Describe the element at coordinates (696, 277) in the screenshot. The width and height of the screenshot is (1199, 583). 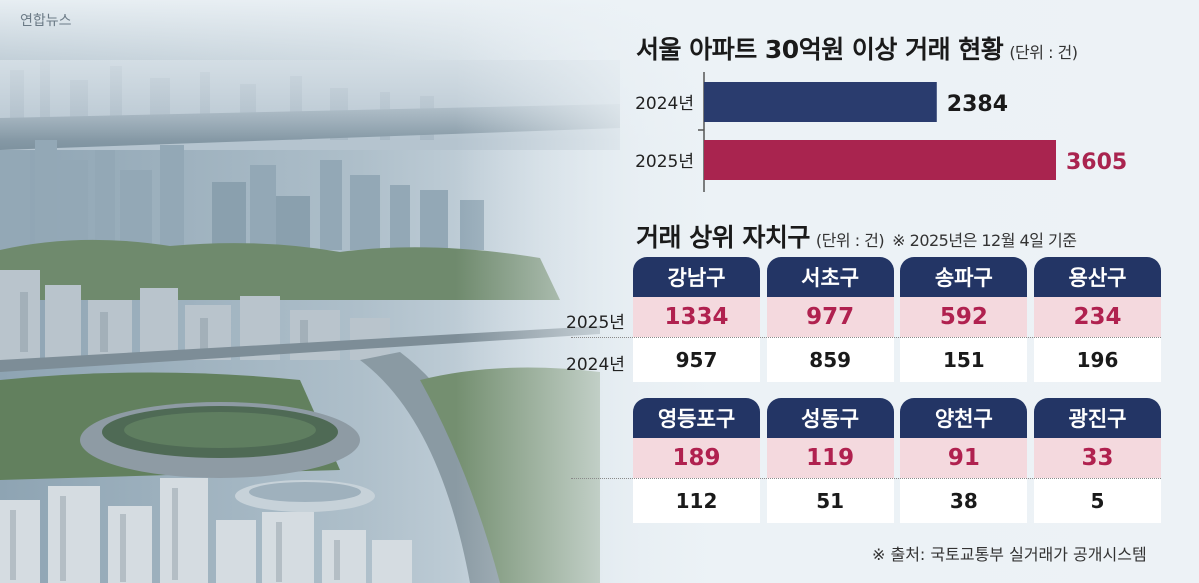
I see `district-name: 강남구` at that location.